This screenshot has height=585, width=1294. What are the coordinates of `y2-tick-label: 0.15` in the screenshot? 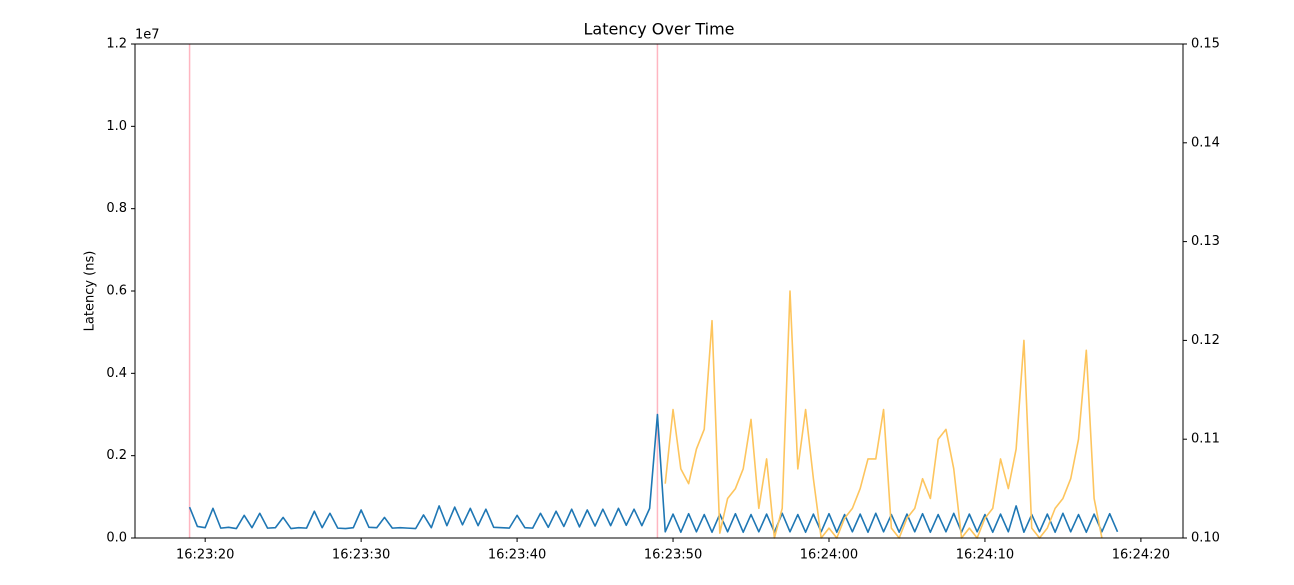 It's located at (1205, 44).